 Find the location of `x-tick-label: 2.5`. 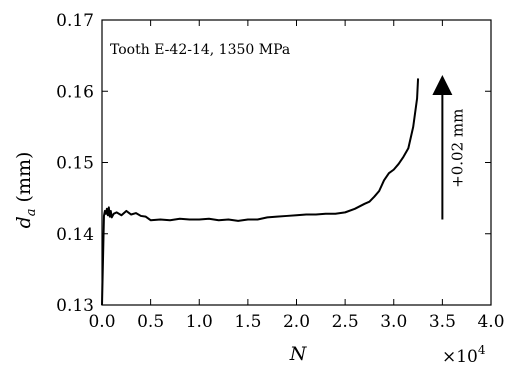

x-tick-label: 2.5 is located at coordinates (345, 322).